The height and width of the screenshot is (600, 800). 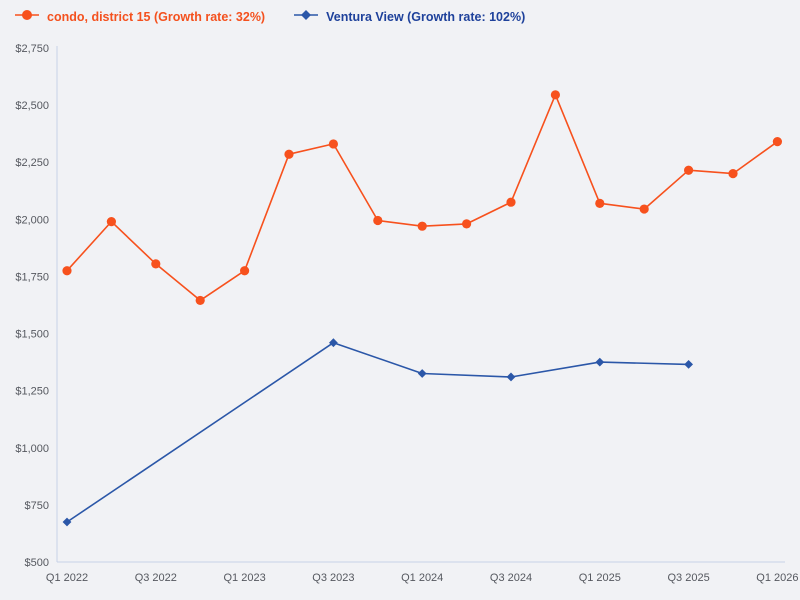 What do you see at coordinates (32, 106) in the screenshot?
I see `y-tick-label: $2,500` at bounding box center [32, 106].